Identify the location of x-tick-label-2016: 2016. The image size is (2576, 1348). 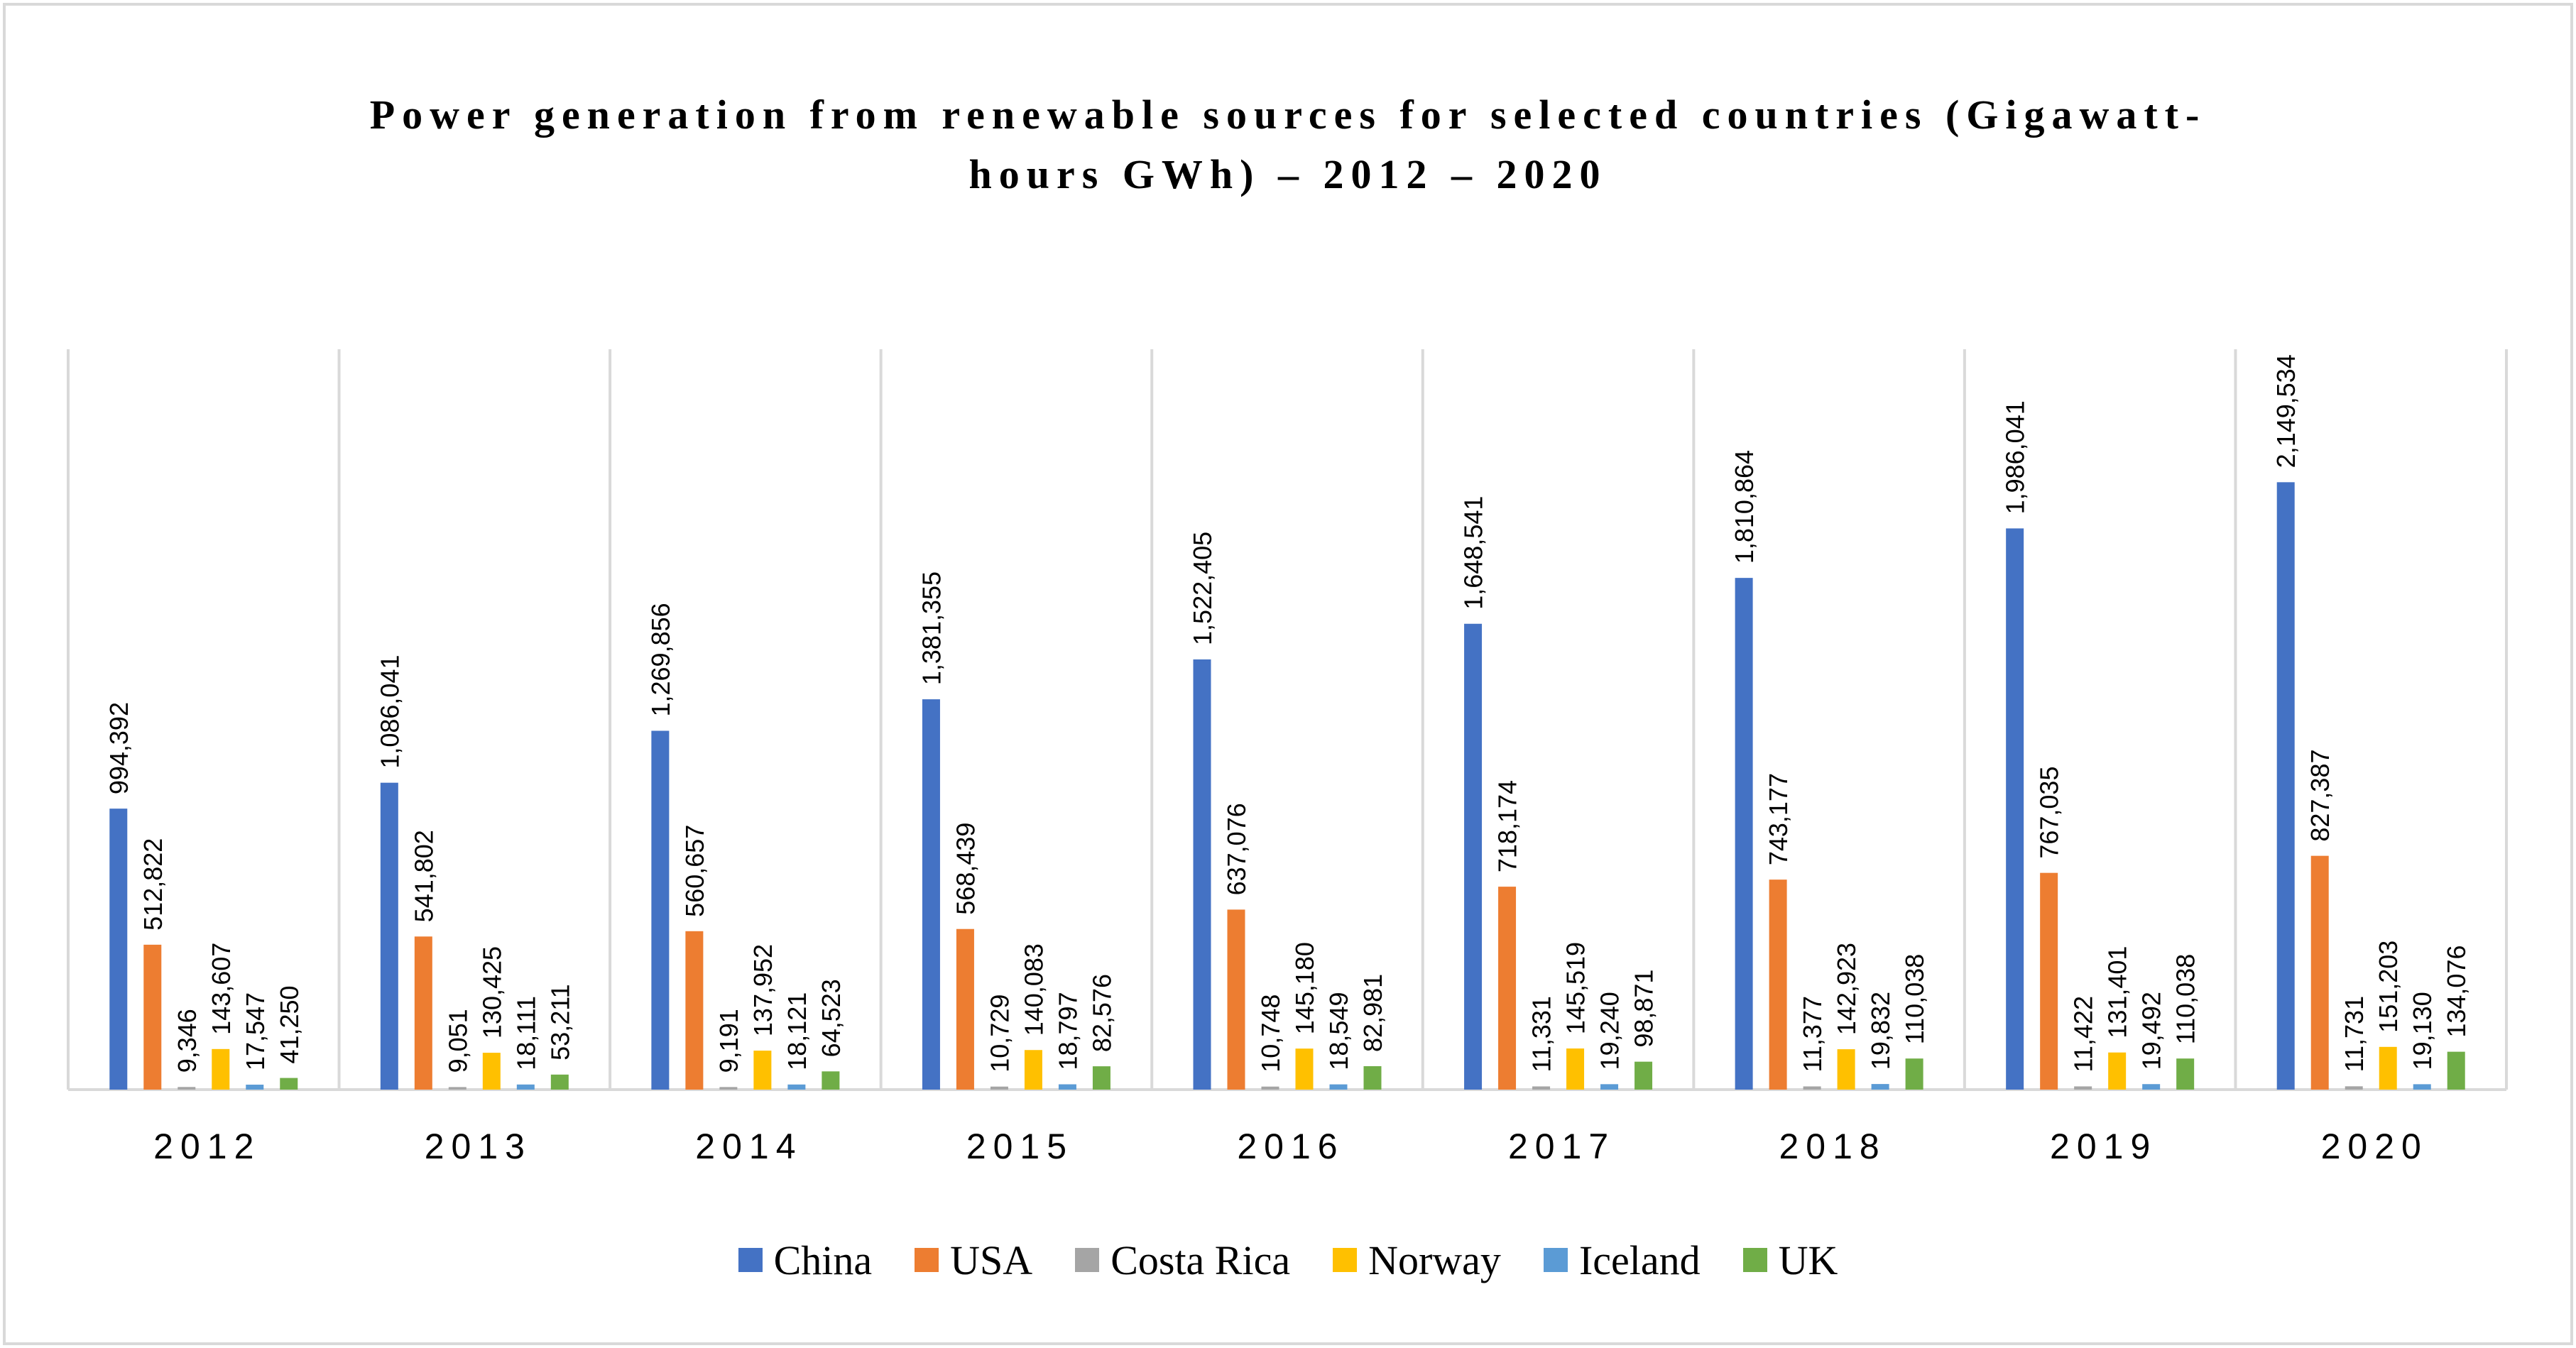
(1290, 1147).